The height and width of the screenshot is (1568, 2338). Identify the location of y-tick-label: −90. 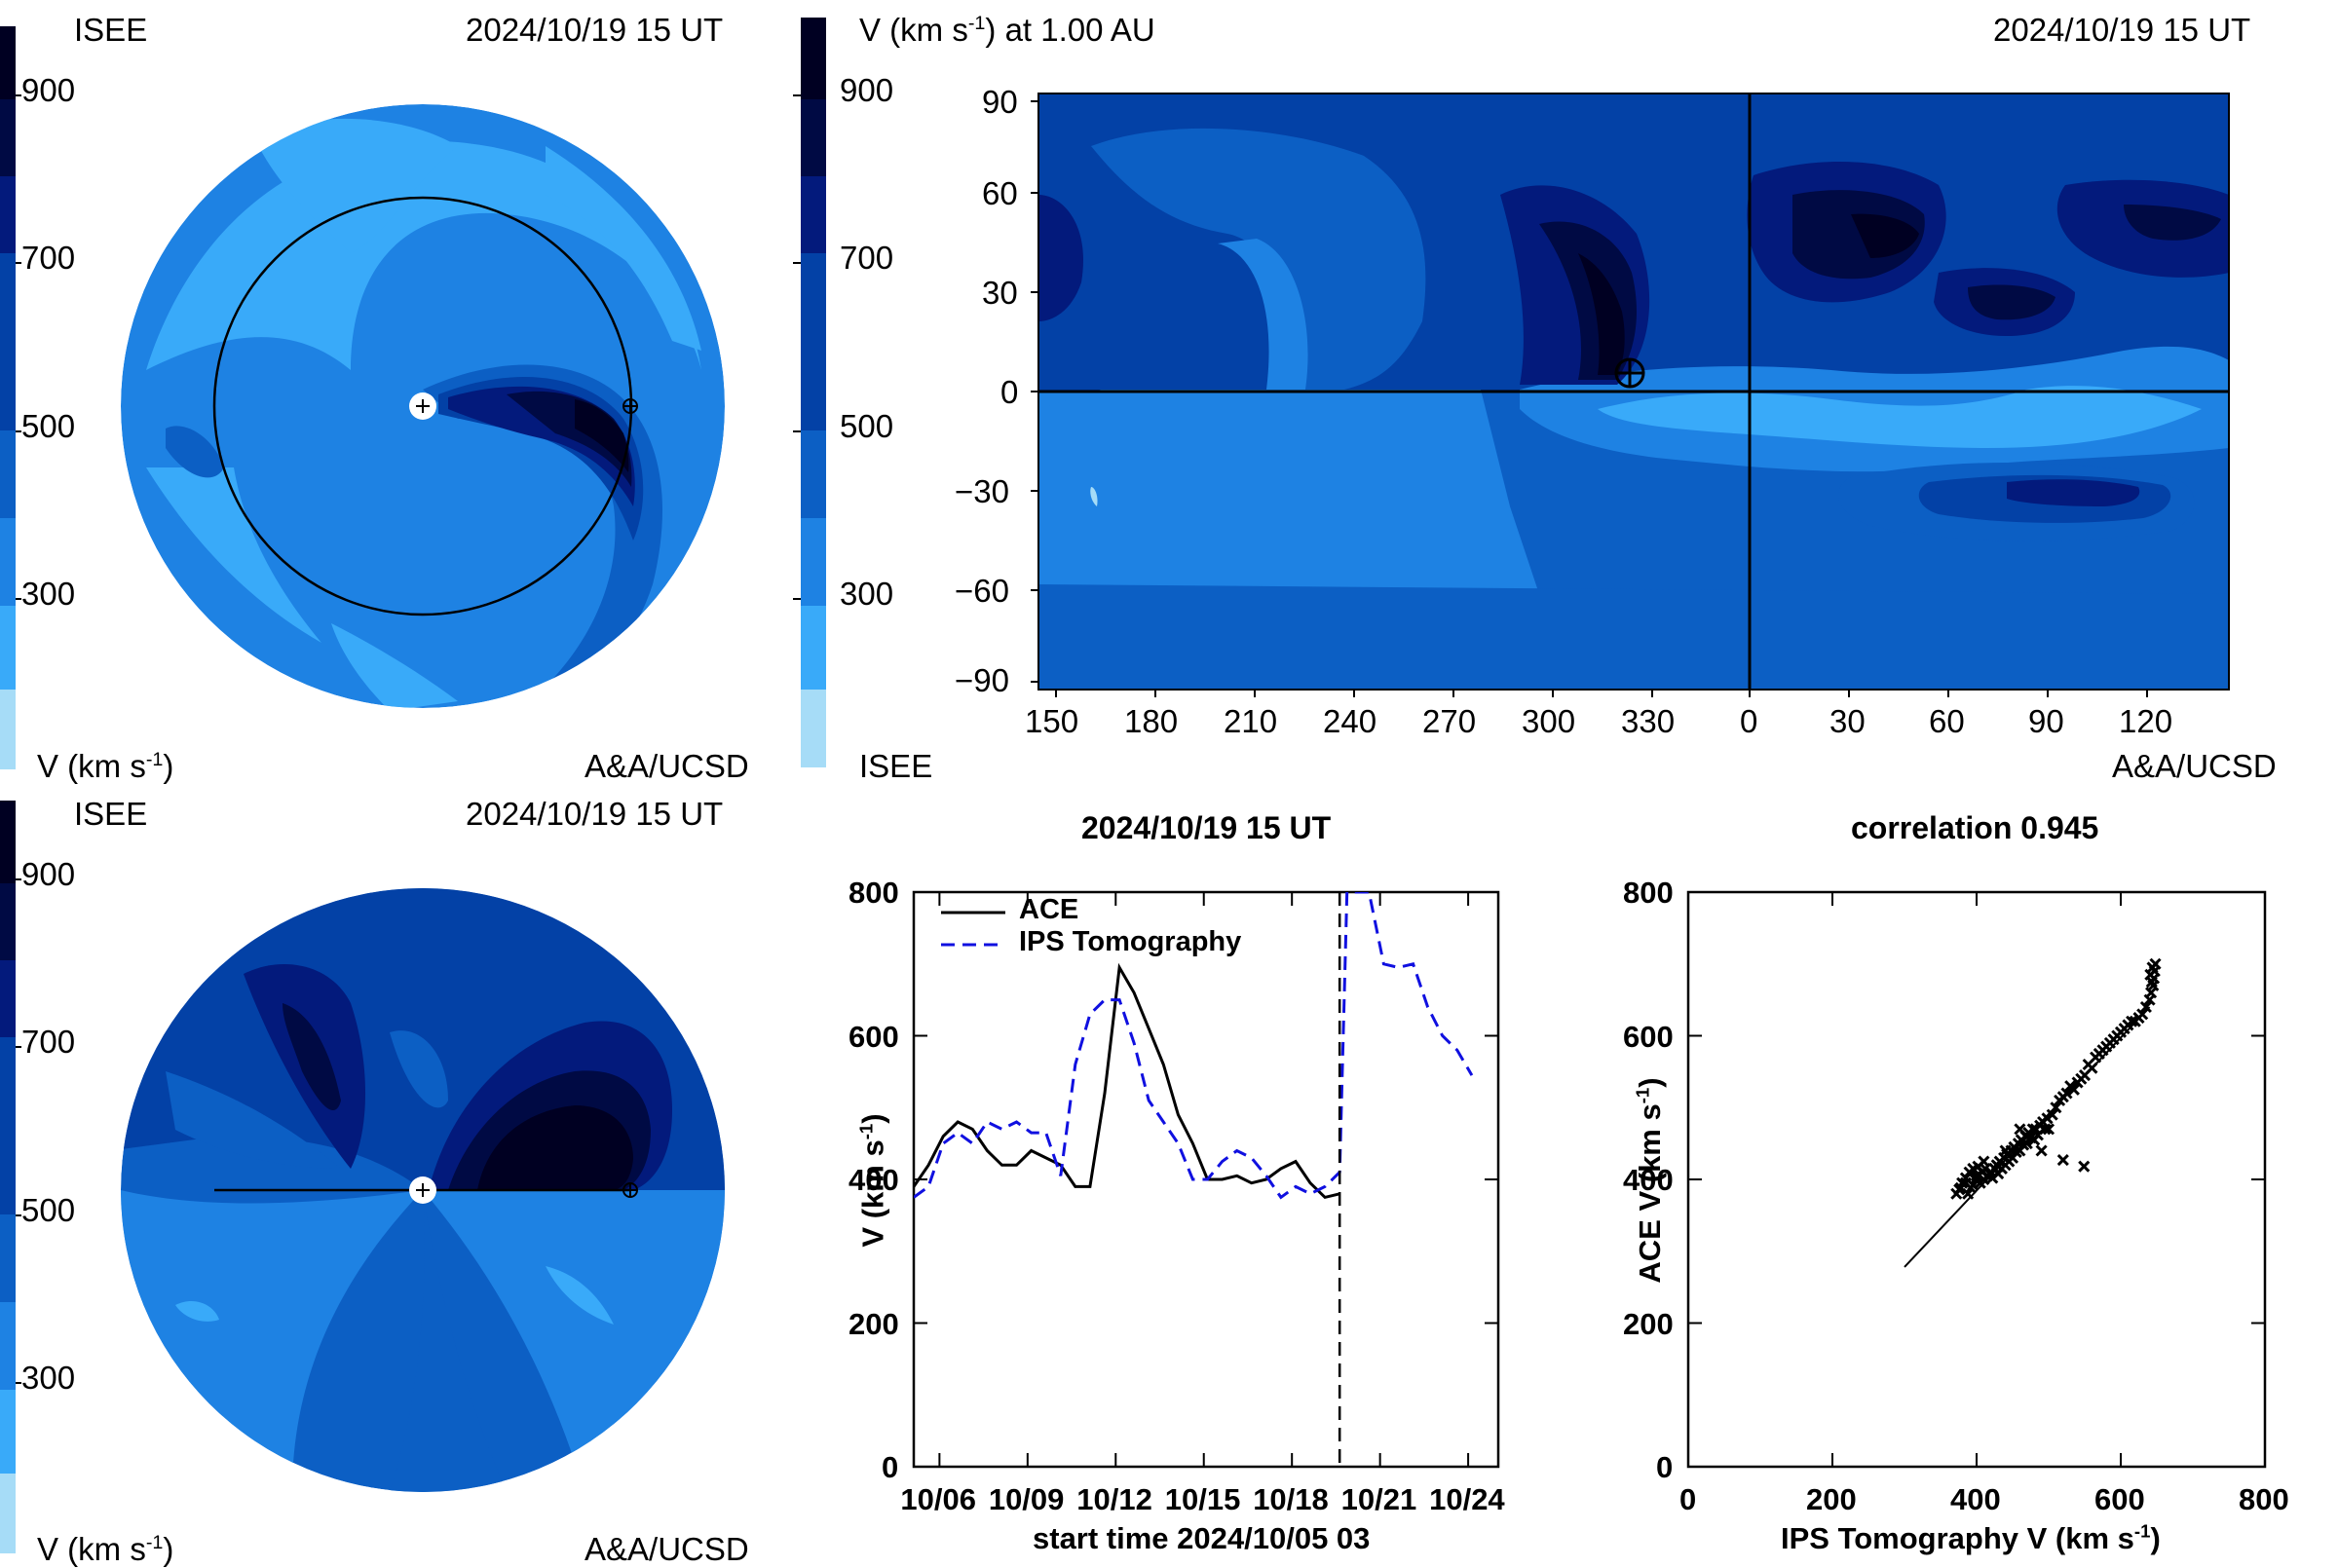
(982, 680).